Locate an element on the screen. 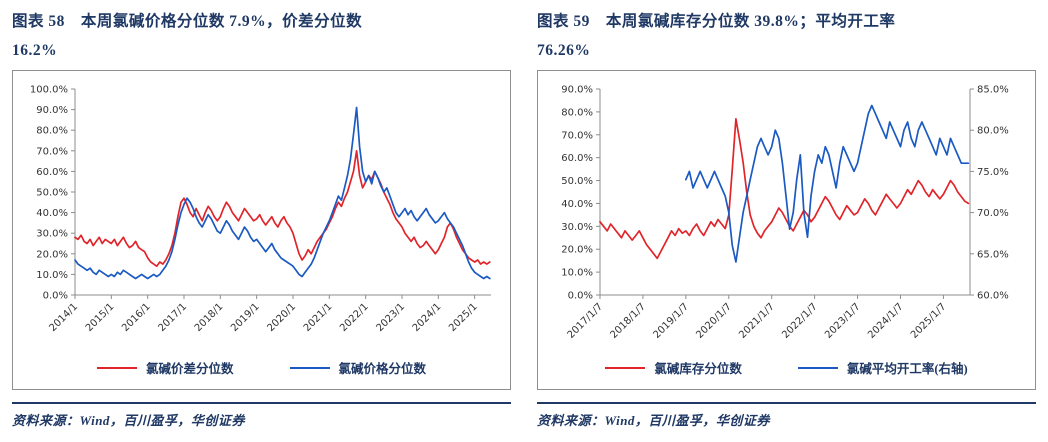  svg-text: 100.0% is located at coordinates (49, 90).